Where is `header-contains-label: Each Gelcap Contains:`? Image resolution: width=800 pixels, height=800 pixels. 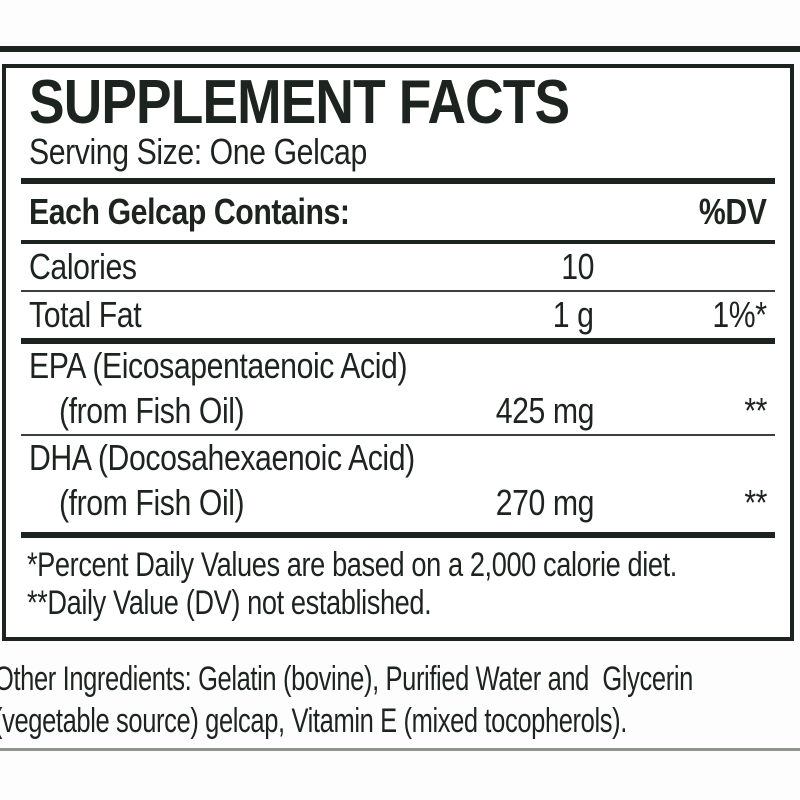
header-contains-label: Each Gelcap Contains: is located at coordinates (189, 211).